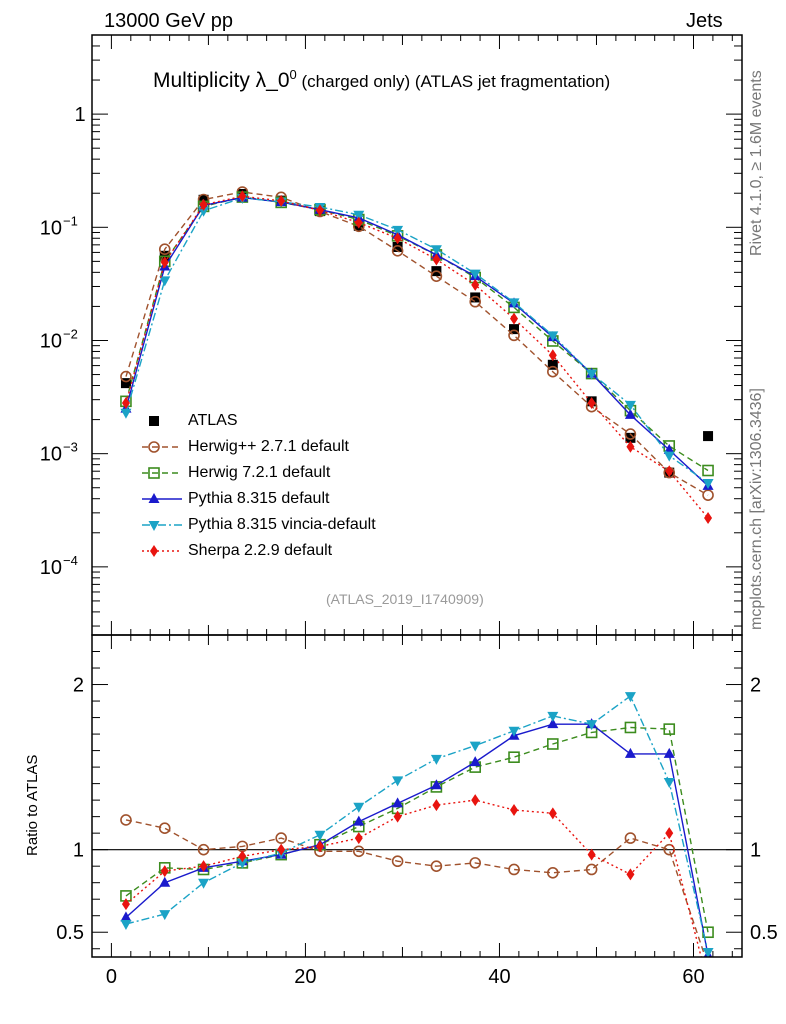  I want to click on legend-item-vincia: Pythia 8.315 vincia-default, so click(290, 525).